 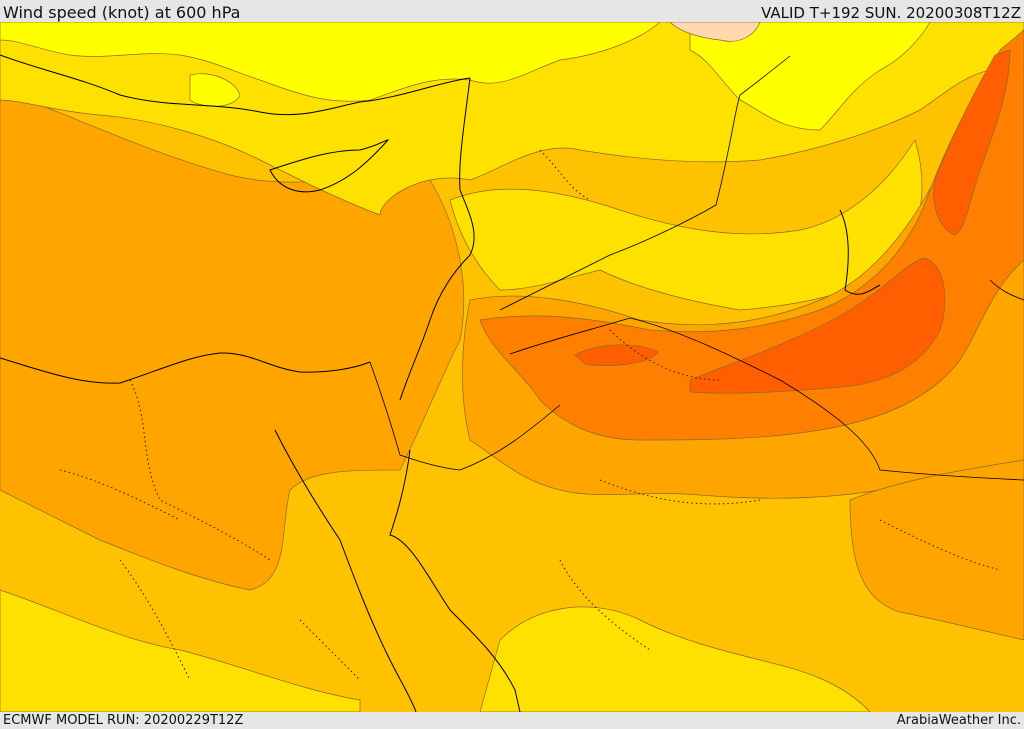 What do you see at coordinates (185, 368) in the screenshot?
I see `coastline-egypt-north` at bounding box center [185, 368].